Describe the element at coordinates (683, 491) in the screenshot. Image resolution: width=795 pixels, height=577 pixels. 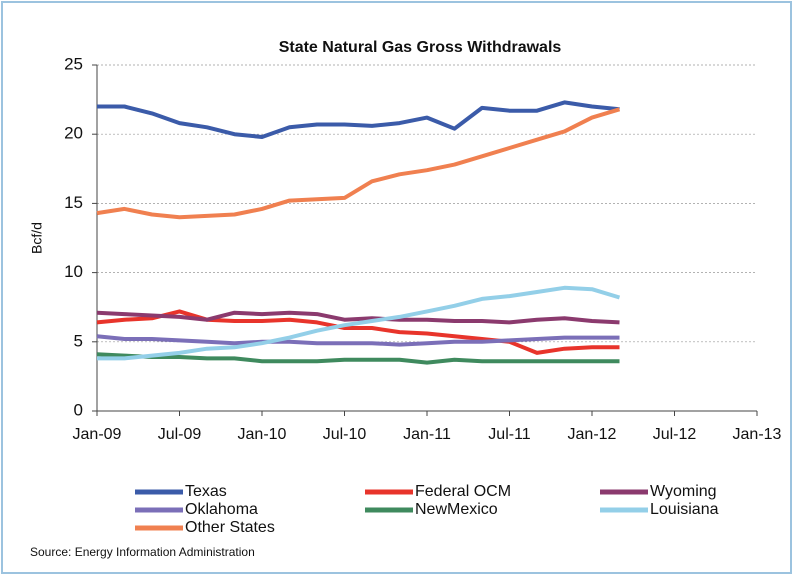
I see `legend-label: Wyoming` at that location.